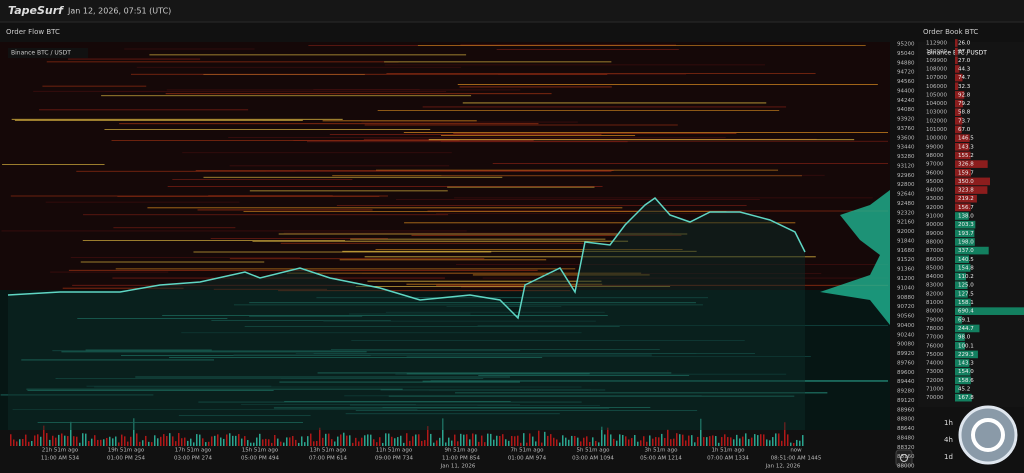 This screenshot has width=1024, height=473. I want to click on refresh-icon, so click(904, 458).